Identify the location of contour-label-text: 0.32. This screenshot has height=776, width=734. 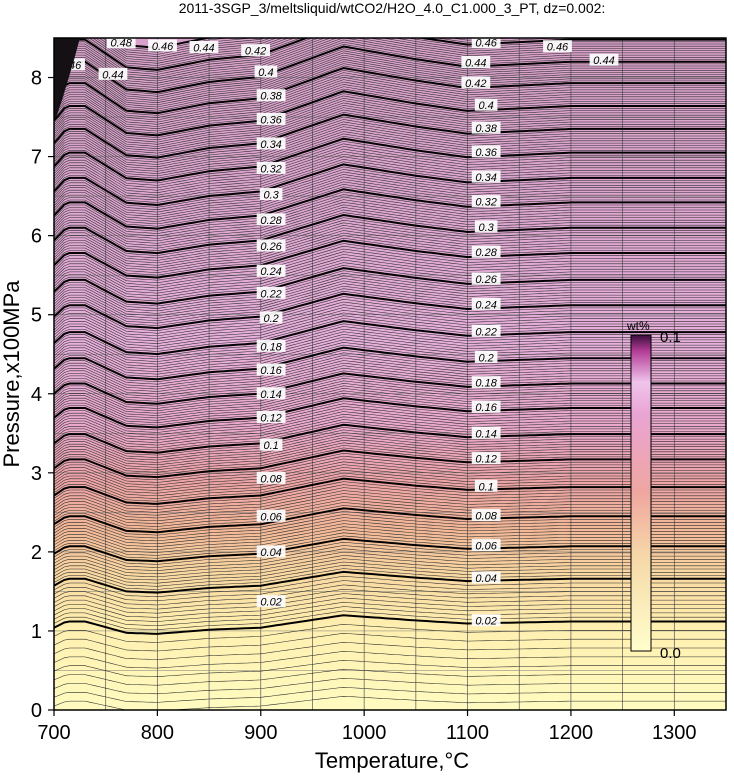
(270, 169).